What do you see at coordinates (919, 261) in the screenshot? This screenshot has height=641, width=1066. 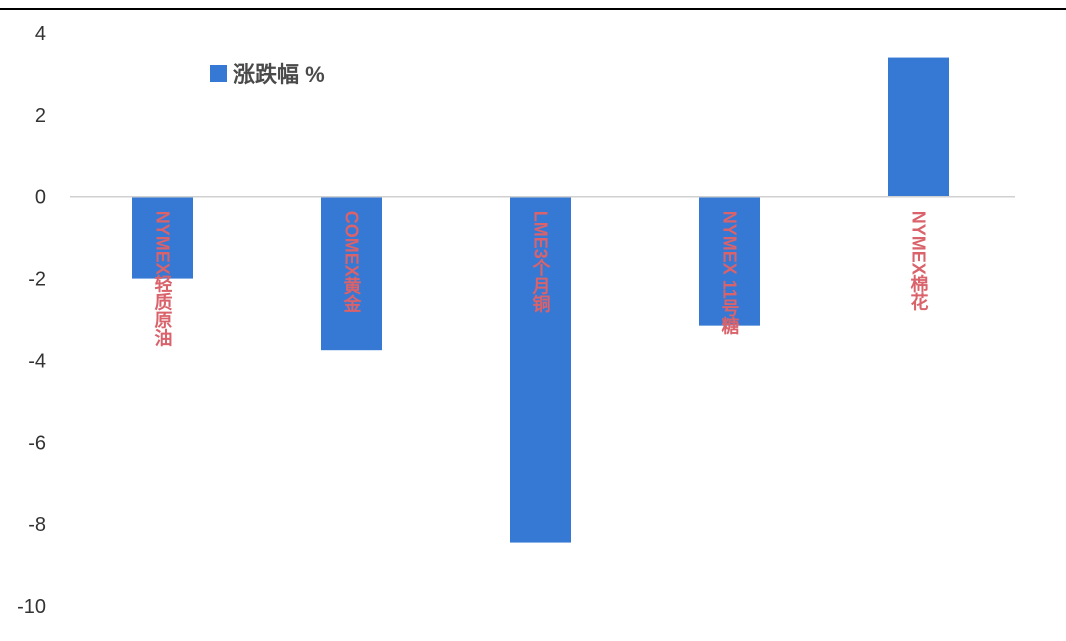 I see `category-label: NYMEX棉花` at bounding box center [919, 261].